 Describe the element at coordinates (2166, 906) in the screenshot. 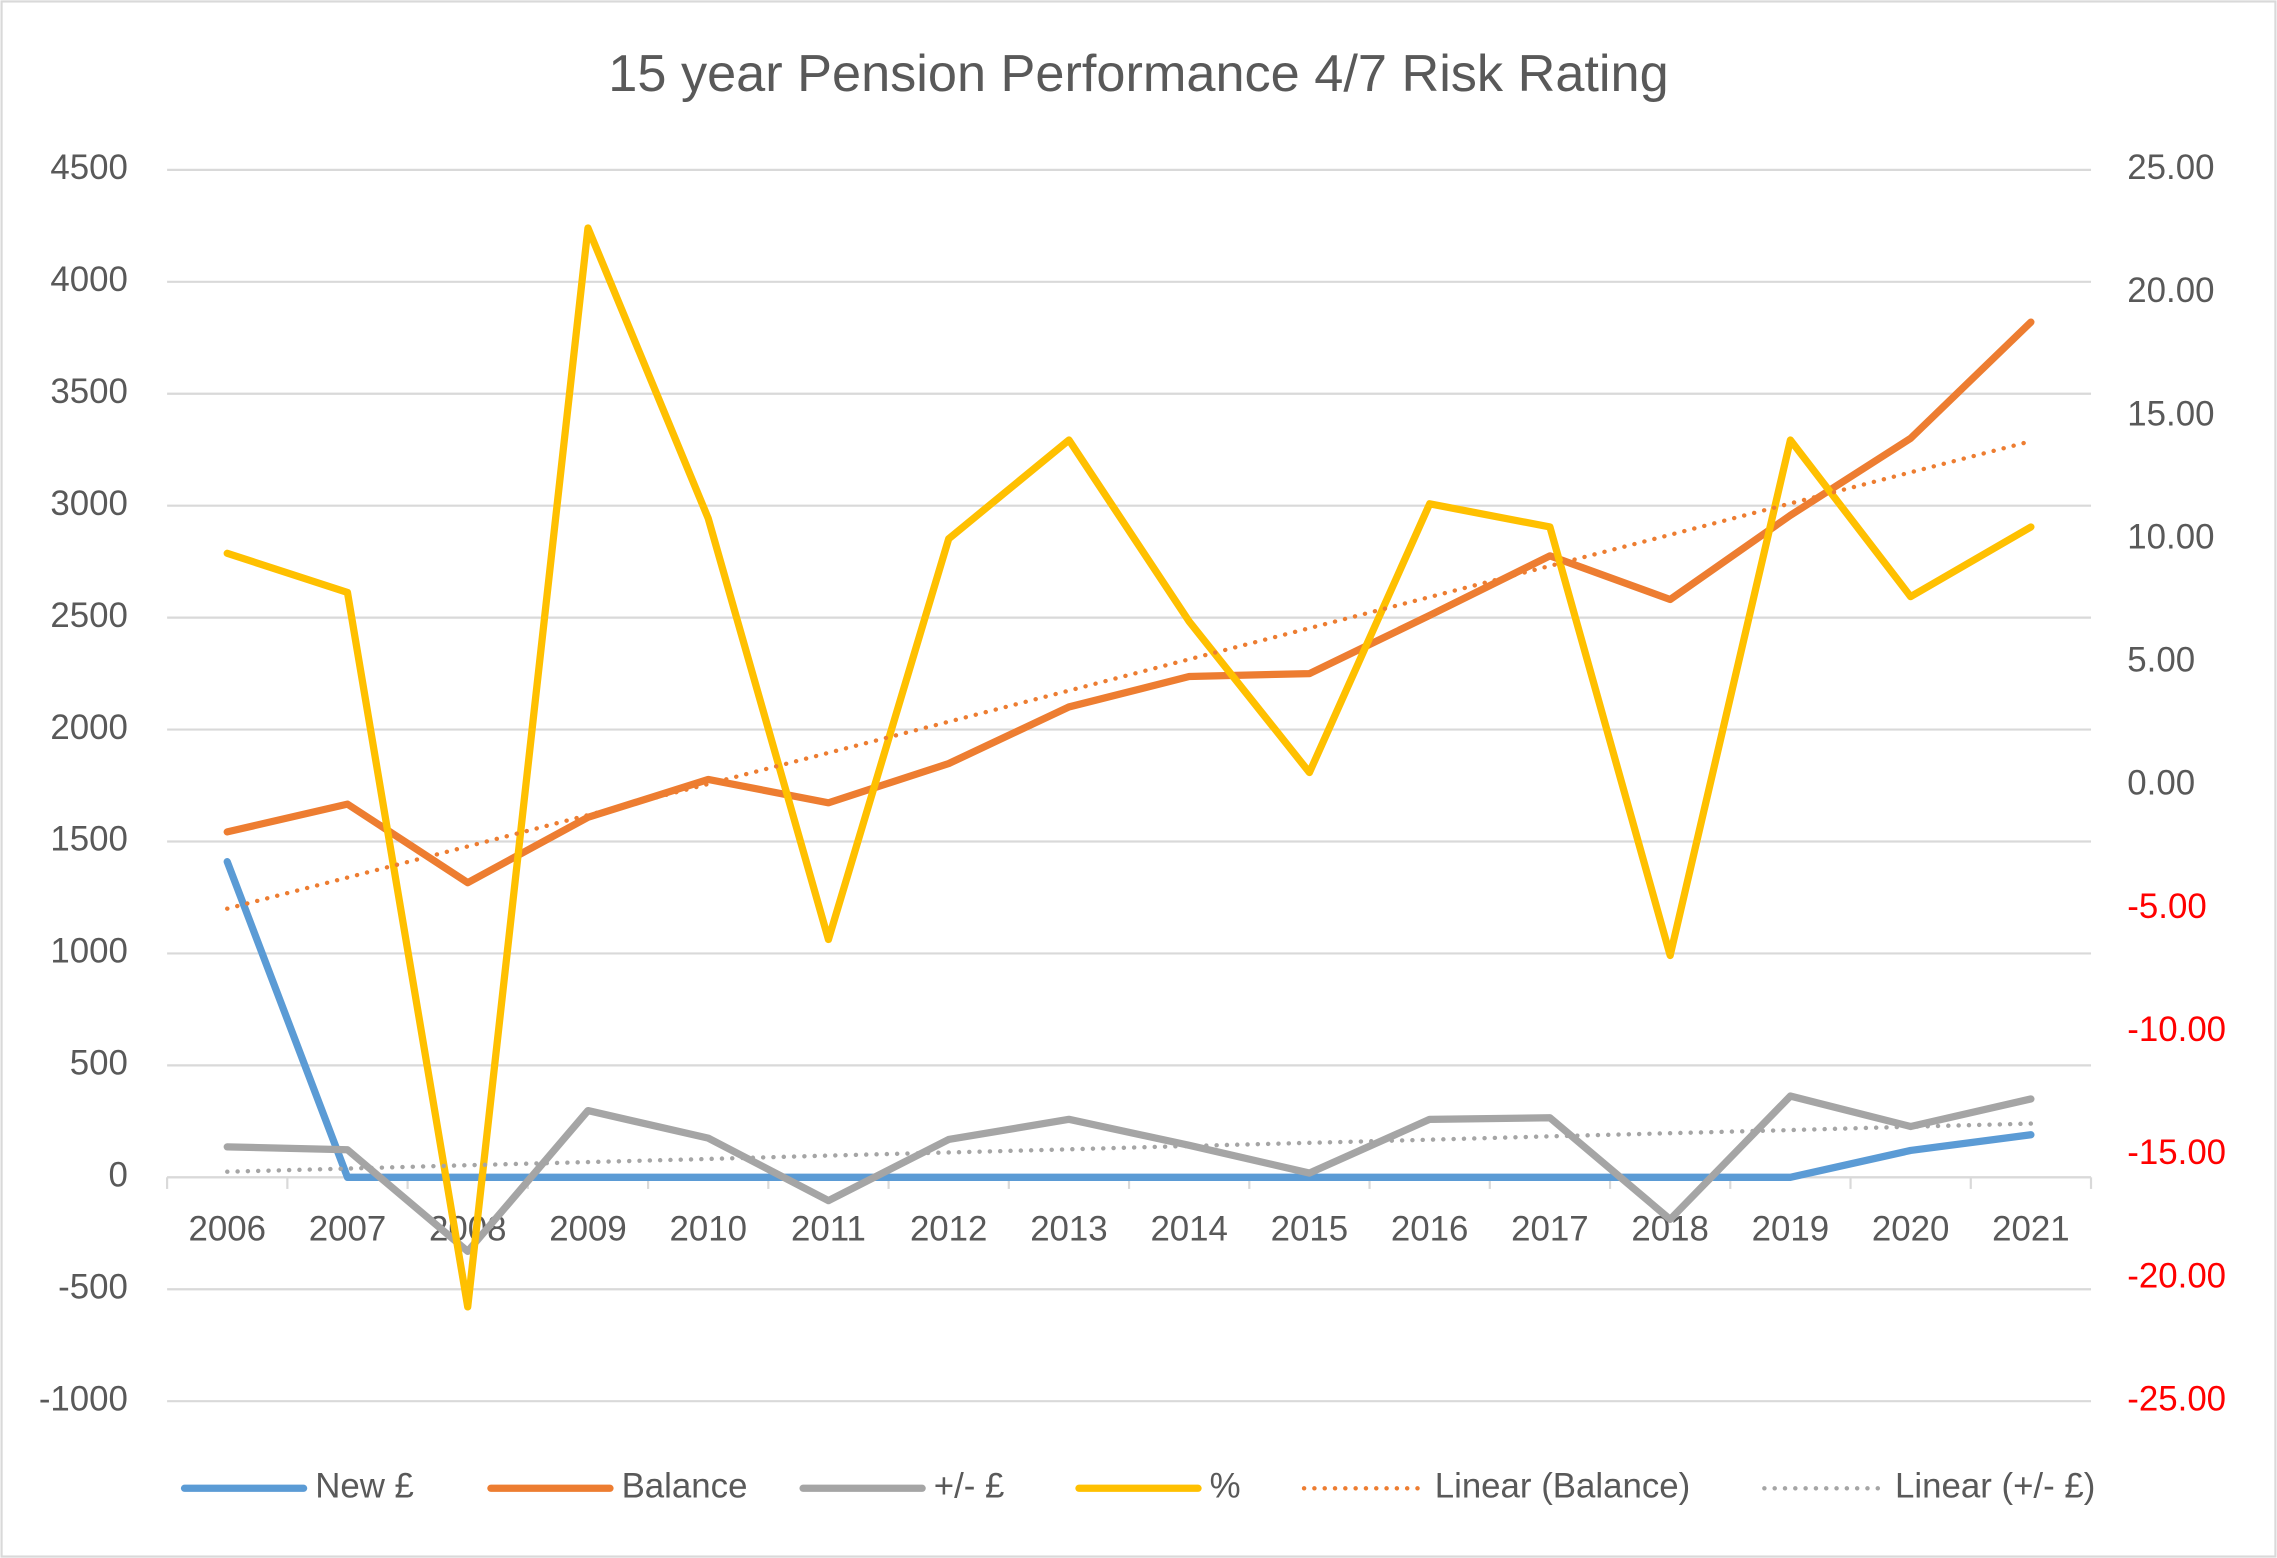

I see `y2-tick-label: -5.00` at that location.